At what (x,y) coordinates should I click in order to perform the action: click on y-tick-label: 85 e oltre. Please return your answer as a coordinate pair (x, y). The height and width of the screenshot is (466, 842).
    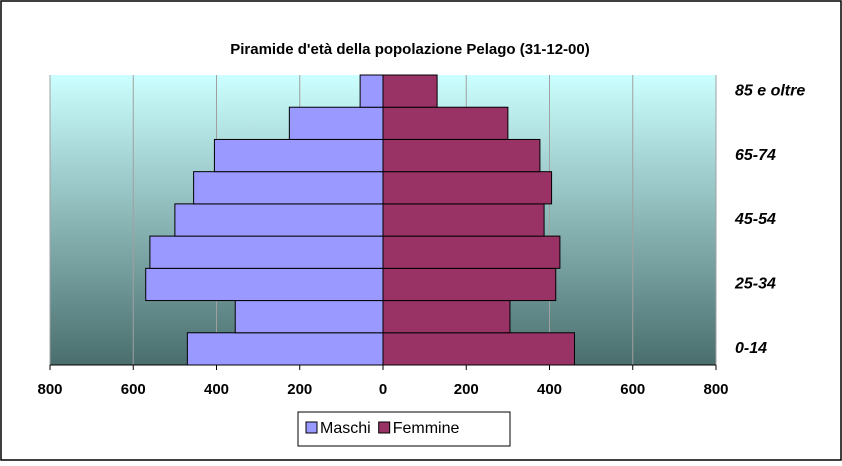
    Looking at the image, I should click on (770, 90).